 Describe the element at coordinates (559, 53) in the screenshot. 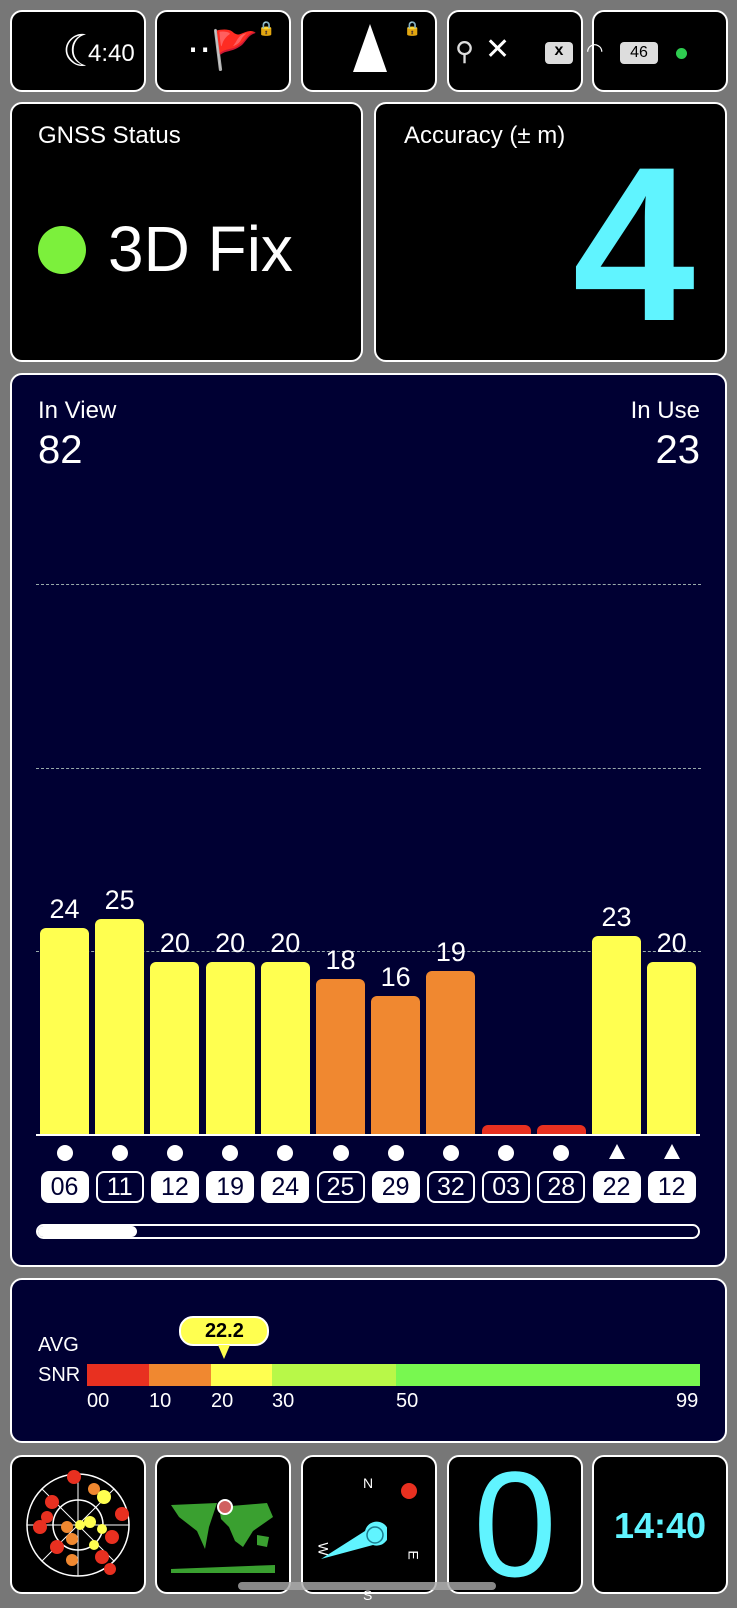

I see `close-box-icon: x` at that location.